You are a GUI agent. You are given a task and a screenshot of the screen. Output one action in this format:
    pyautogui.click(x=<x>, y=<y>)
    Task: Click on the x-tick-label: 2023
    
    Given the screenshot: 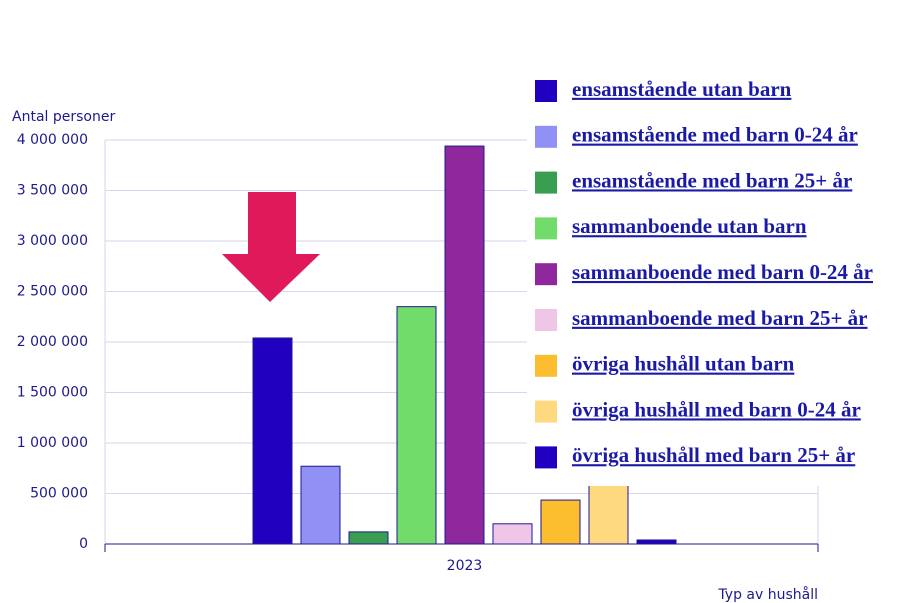 What is the action you would take?
    pyautogui.click(x=465, y=566)
    